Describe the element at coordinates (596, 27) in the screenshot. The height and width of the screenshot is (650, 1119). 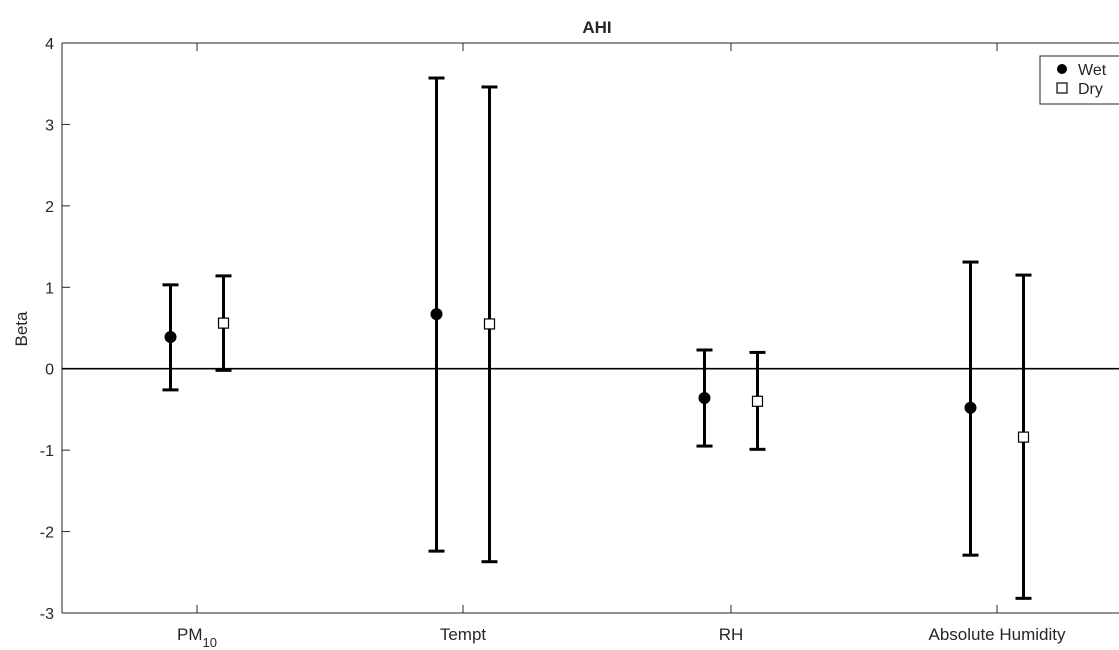
I see `chart-title: AHI` at that location.